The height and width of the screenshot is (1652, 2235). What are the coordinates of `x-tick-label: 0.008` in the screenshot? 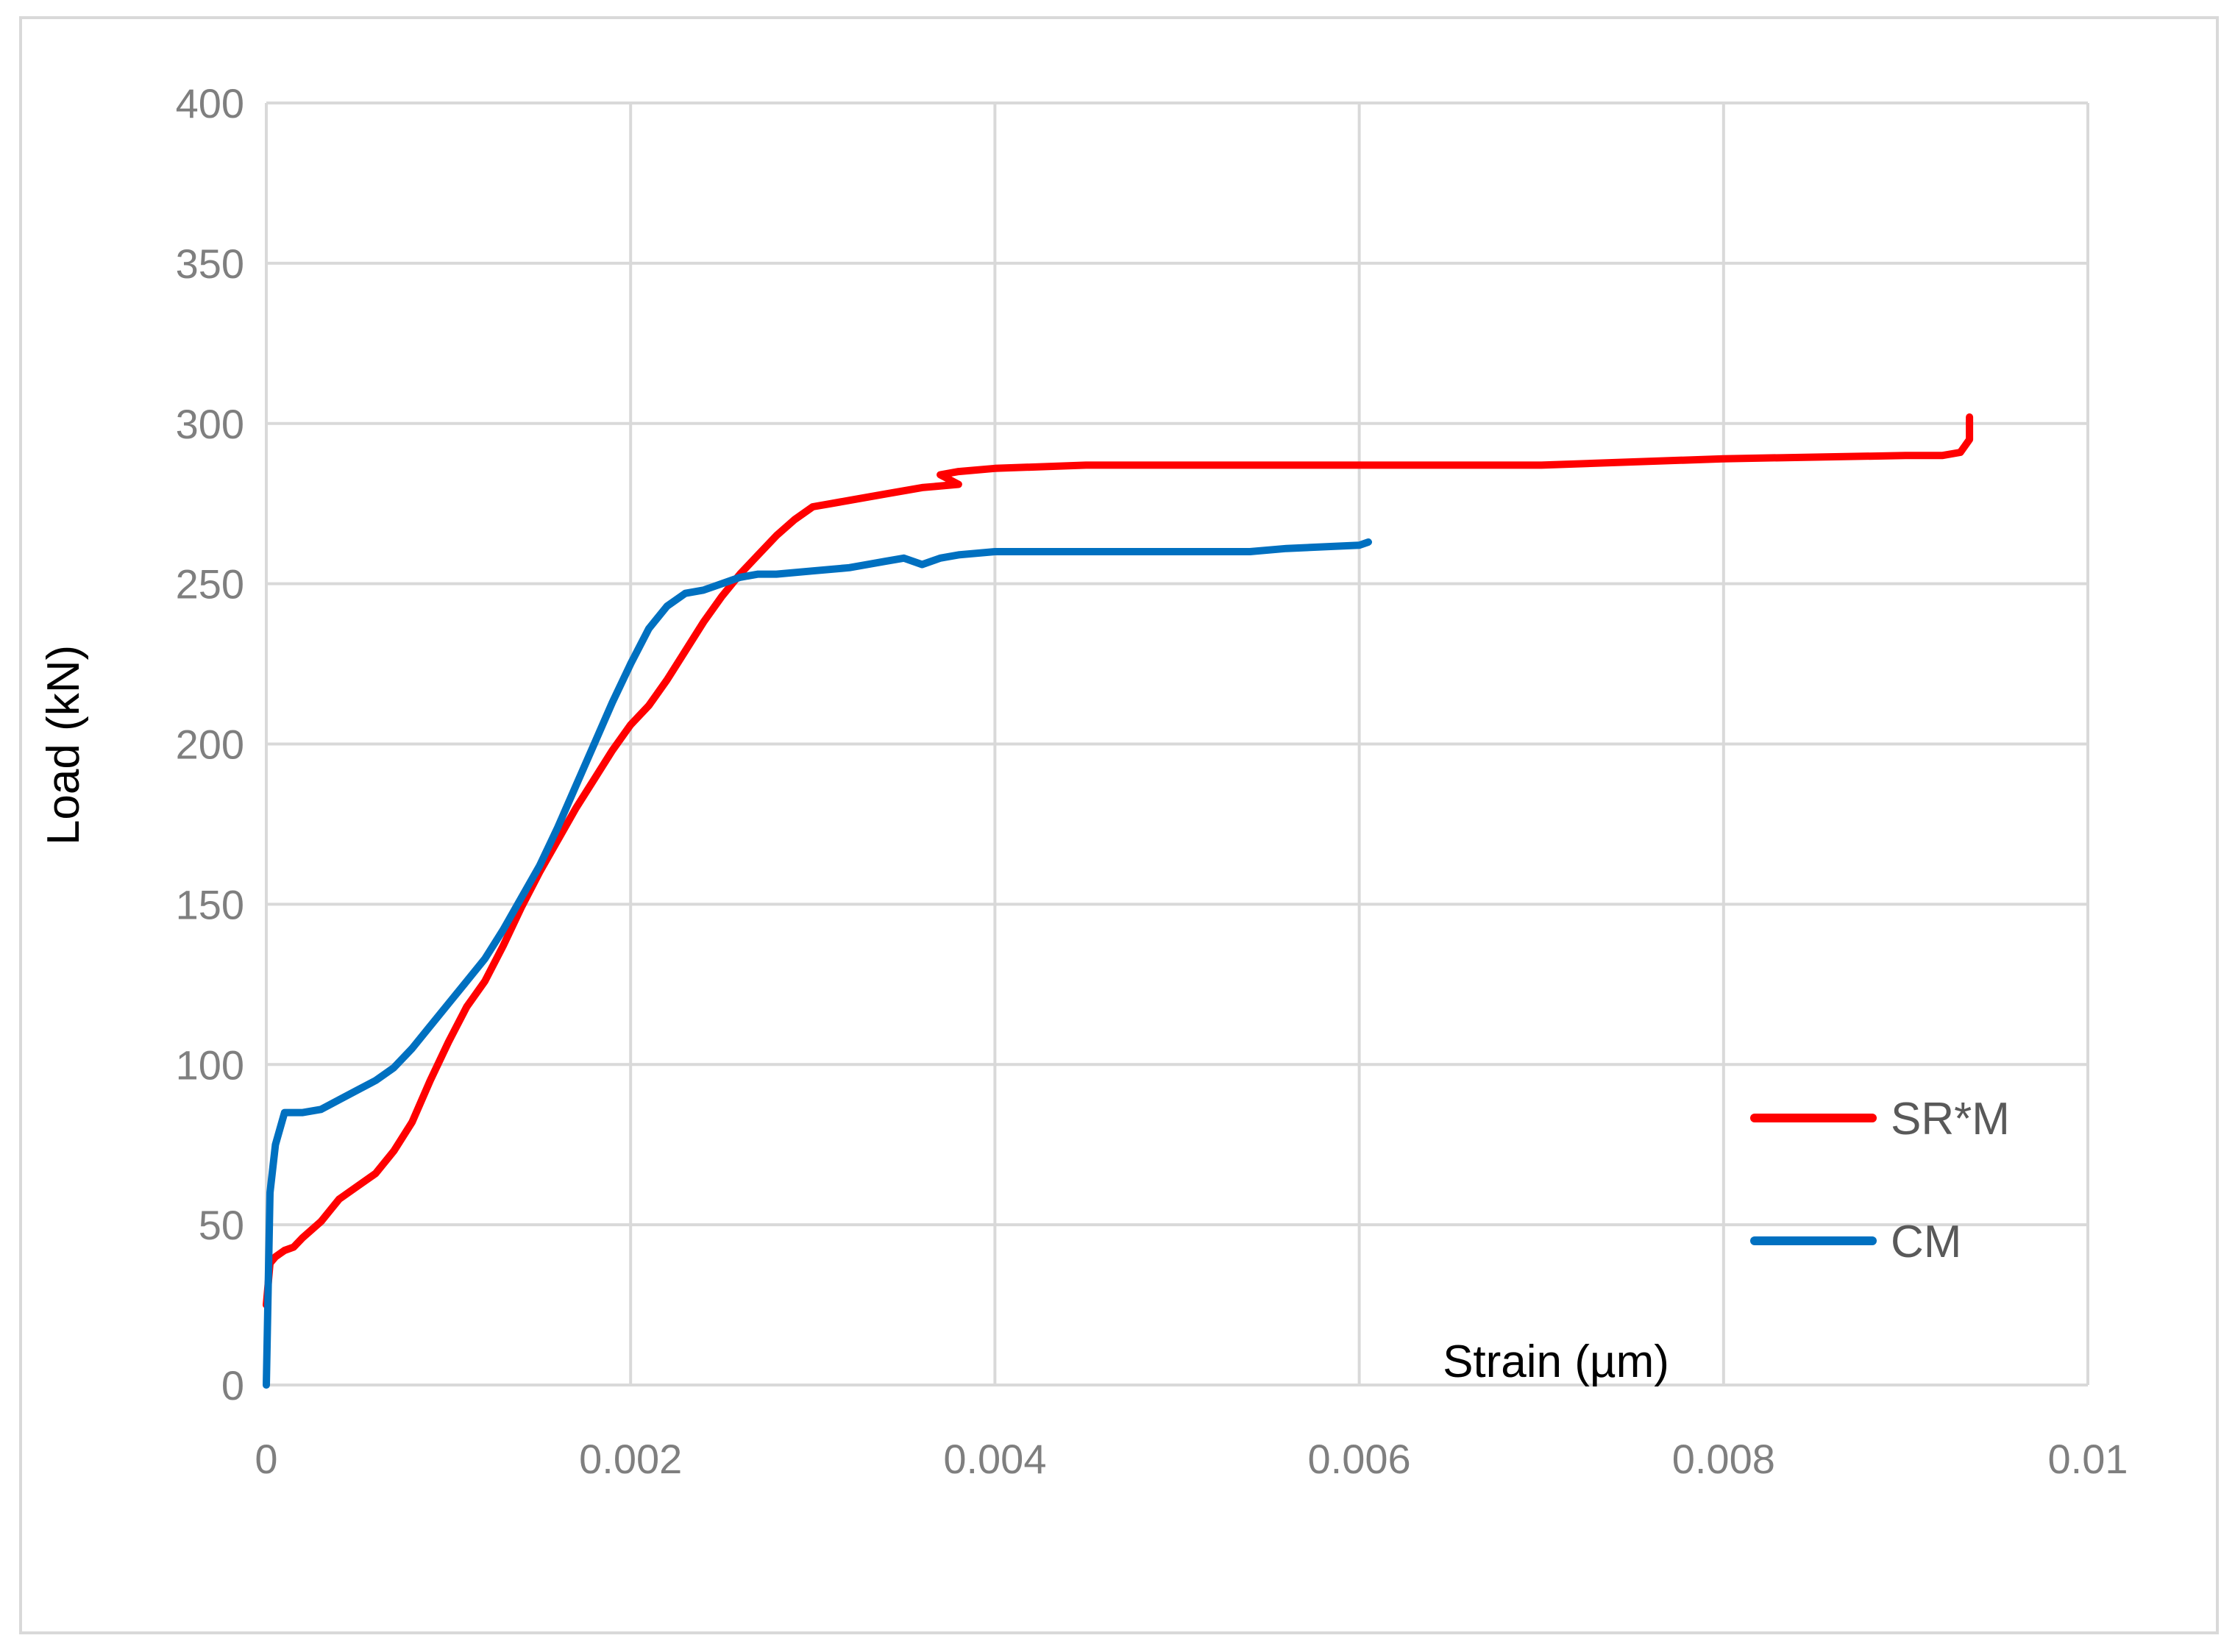 It's located at (1723, 1459).